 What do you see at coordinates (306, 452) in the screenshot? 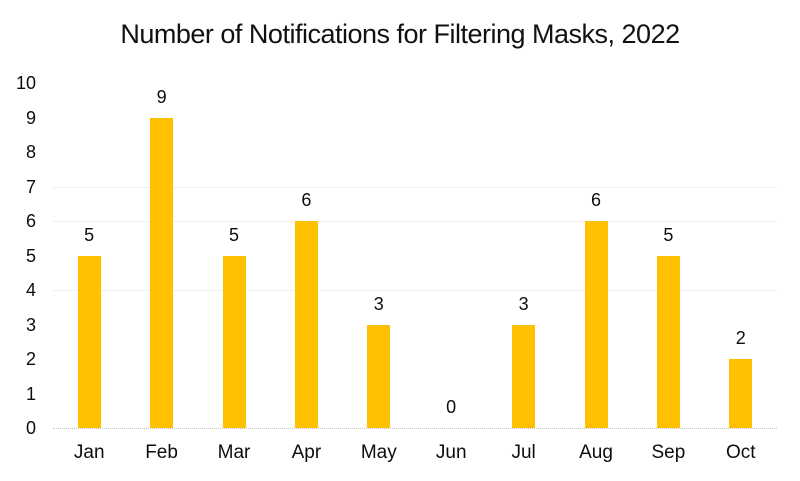
I see `x-category-label: Apr` at bounding box center [306, 452].